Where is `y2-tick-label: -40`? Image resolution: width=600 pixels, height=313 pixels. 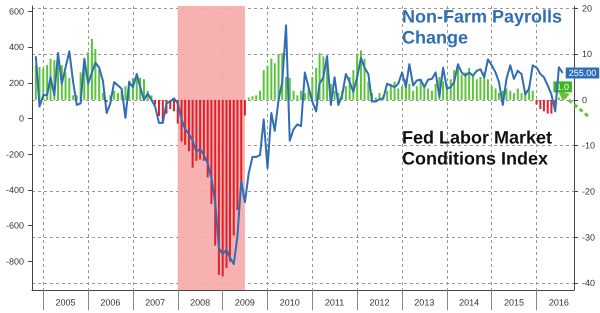 y2-tick-label: -40 is located at coordinates (589, 283).